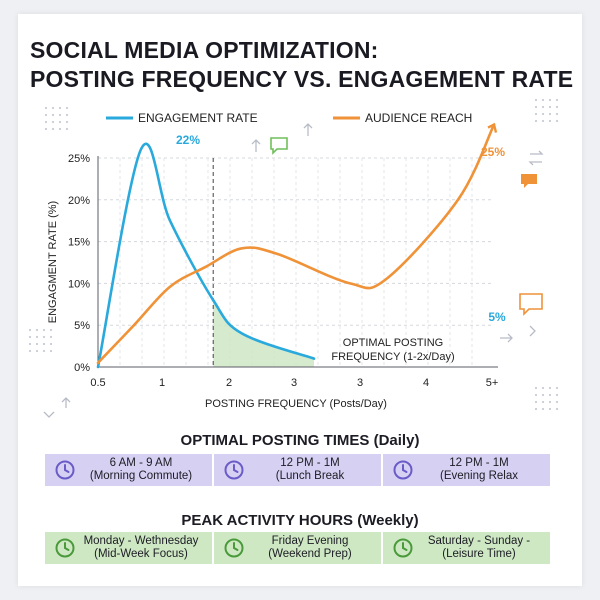  I want to click on swap-arrows-icon, so click(536, 158).